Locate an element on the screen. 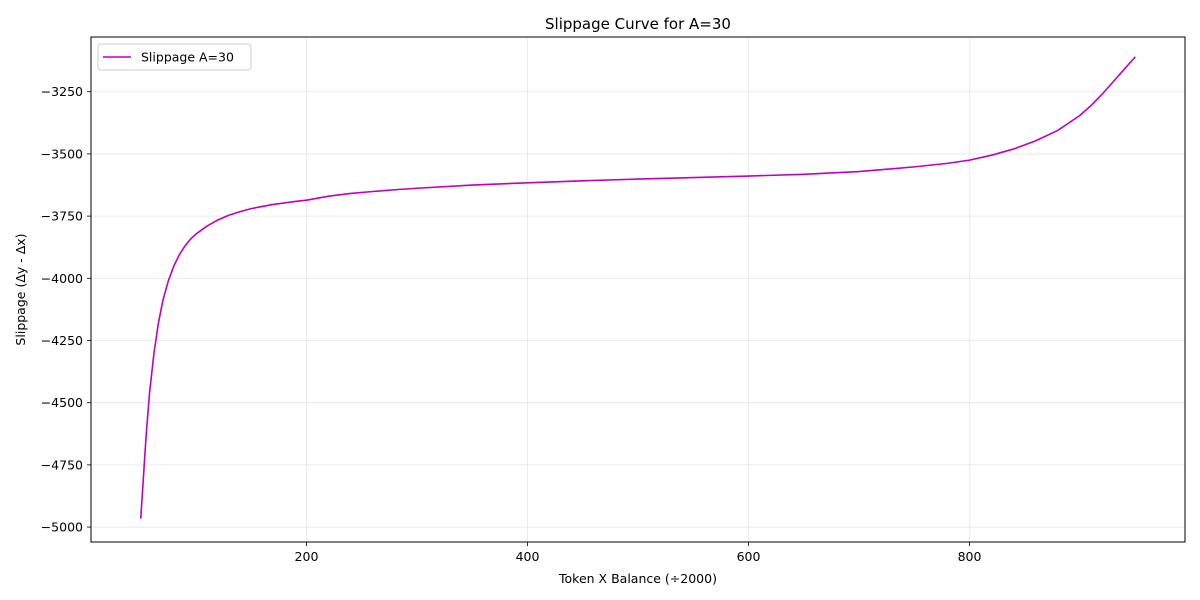 The width and height of the screenshot is (1200, 600). y-tick-label: −3500 is located at coordinates (62, 153).